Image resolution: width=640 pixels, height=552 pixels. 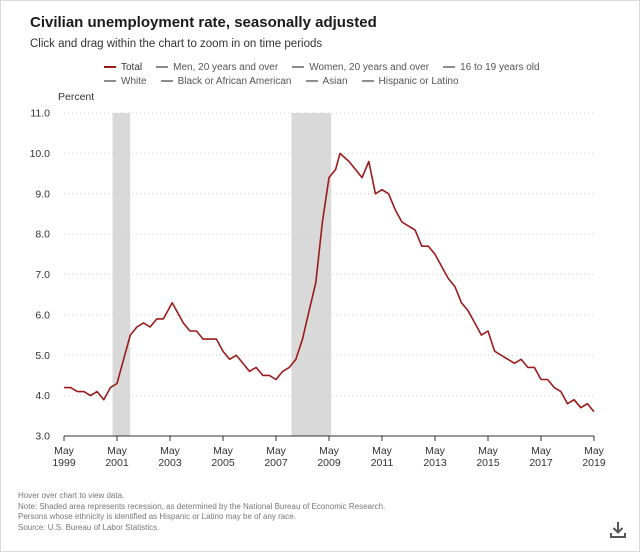 I want to click on x-tick-year: 2013, so click(x=435, y=463).